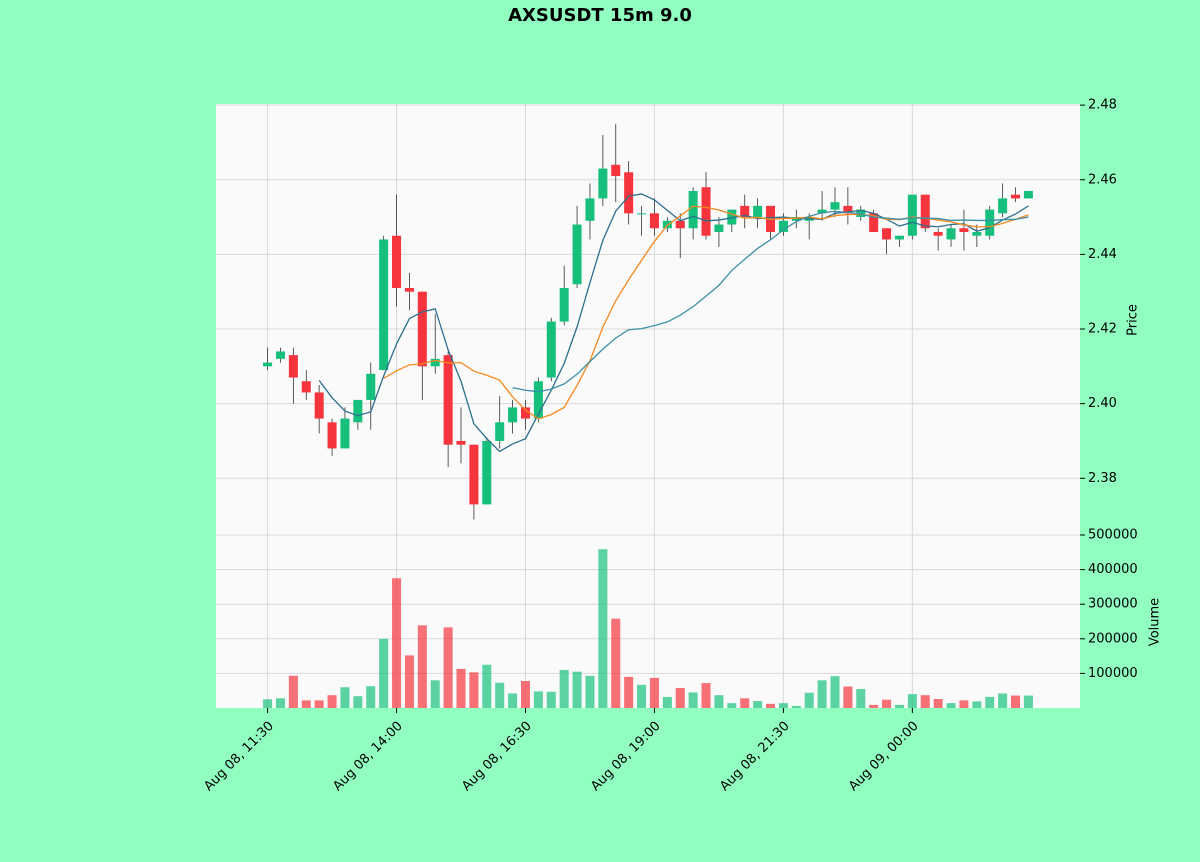 This screenshot has height=862, width=1200. I want to click on y-tick-label: 100000, so click(1113, 673).